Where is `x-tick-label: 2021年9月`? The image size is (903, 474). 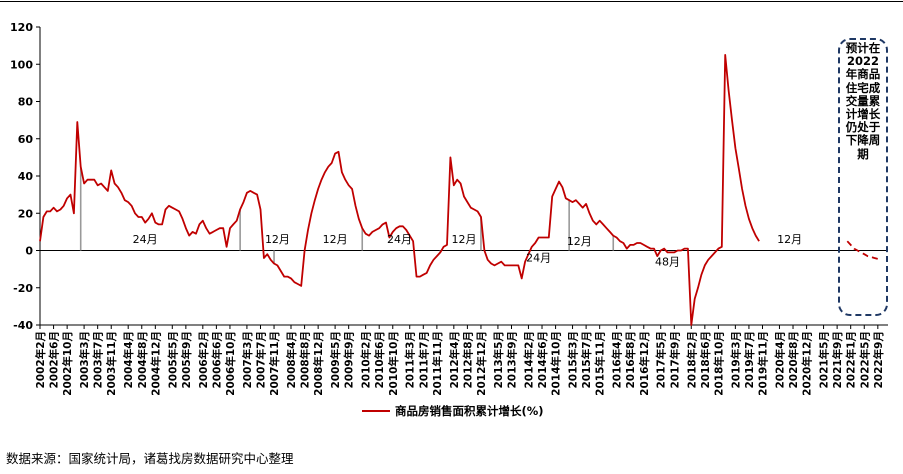 x-tick-label: 2021年9月 is located at coordinates (837, 360).